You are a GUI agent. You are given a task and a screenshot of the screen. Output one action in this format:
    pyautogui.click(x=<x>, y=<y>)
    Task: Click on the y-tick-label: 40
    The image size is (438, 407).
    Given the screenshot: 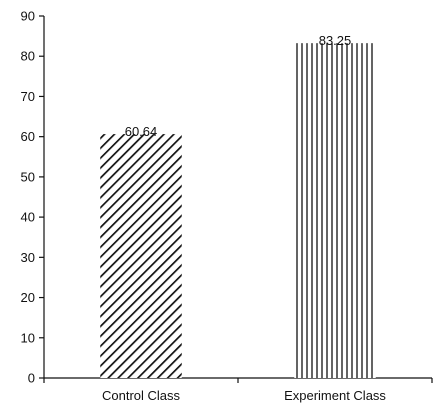 What is the action you would take?
    pyautogui.click(x=28, y=217)
    